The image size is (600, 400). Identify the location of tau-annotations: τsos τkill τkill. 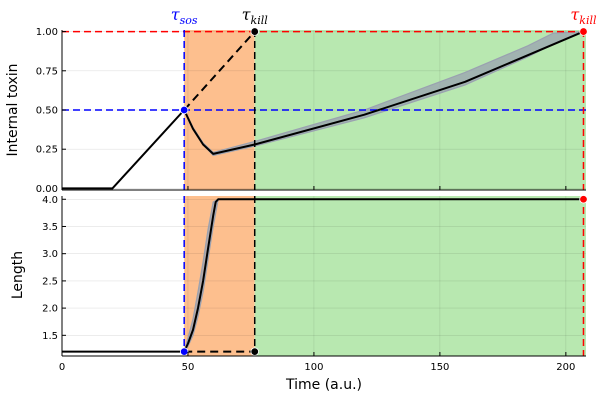
(384, 16).